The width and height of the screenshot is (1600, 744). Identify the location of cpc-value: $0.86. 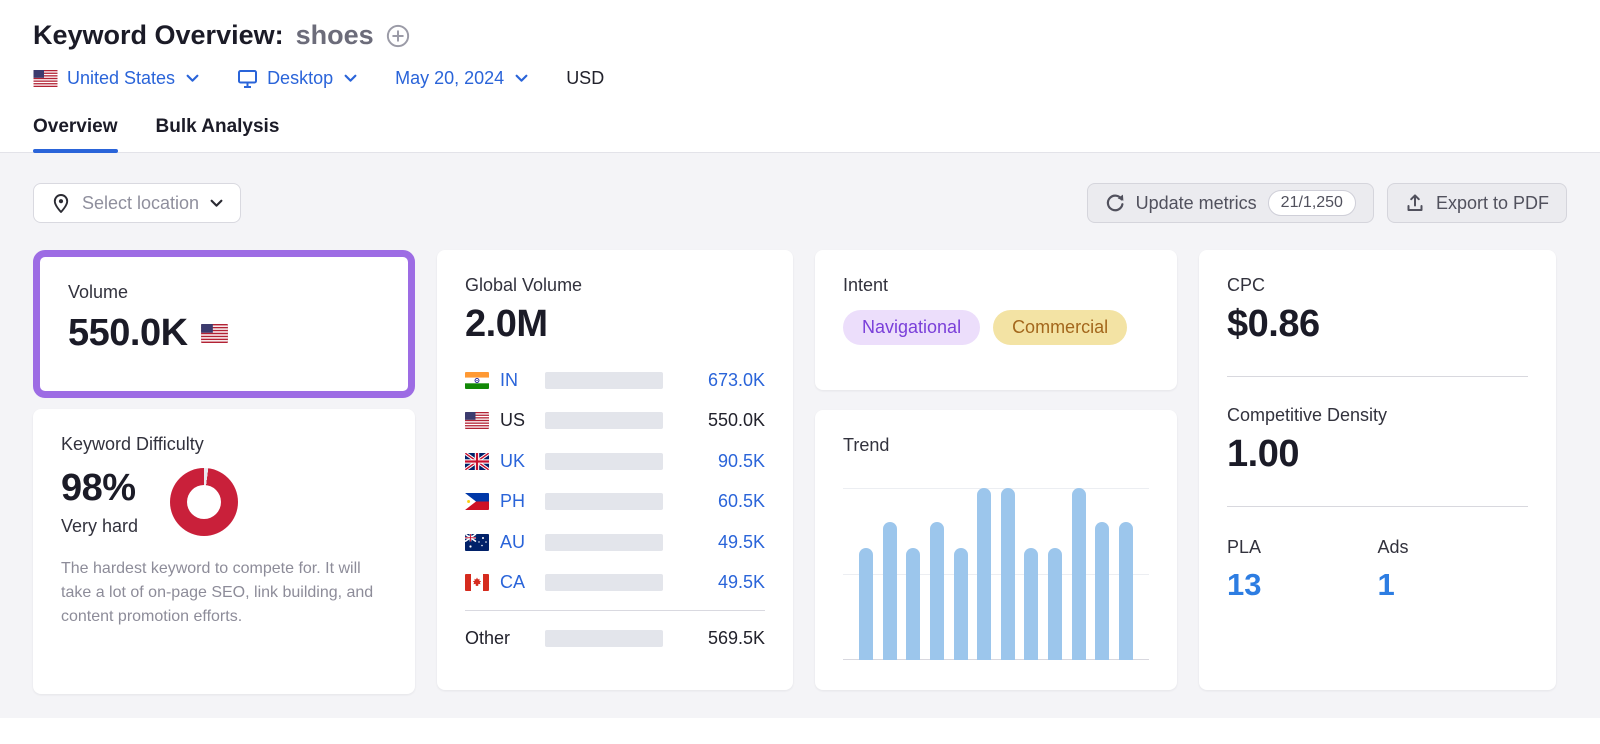
(1273, 324).